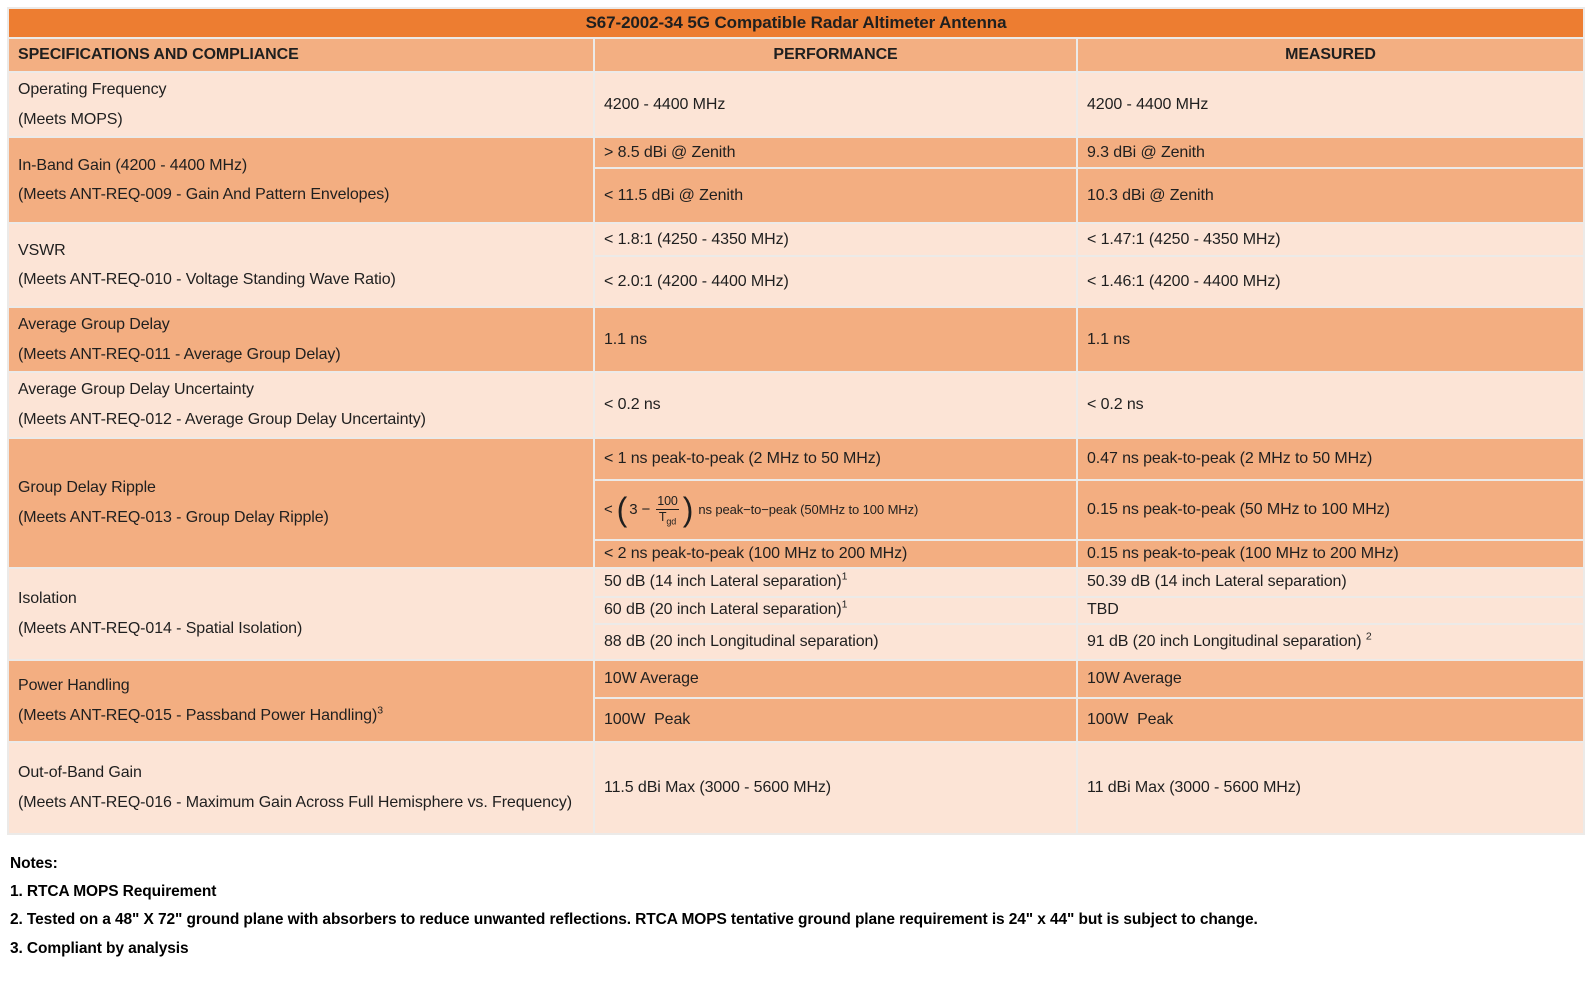 The image size is (1589, 987). Describe the element at coordinates (1330, 719) in the screenshot. I see `measured-cell: 100W Peak` at that location.